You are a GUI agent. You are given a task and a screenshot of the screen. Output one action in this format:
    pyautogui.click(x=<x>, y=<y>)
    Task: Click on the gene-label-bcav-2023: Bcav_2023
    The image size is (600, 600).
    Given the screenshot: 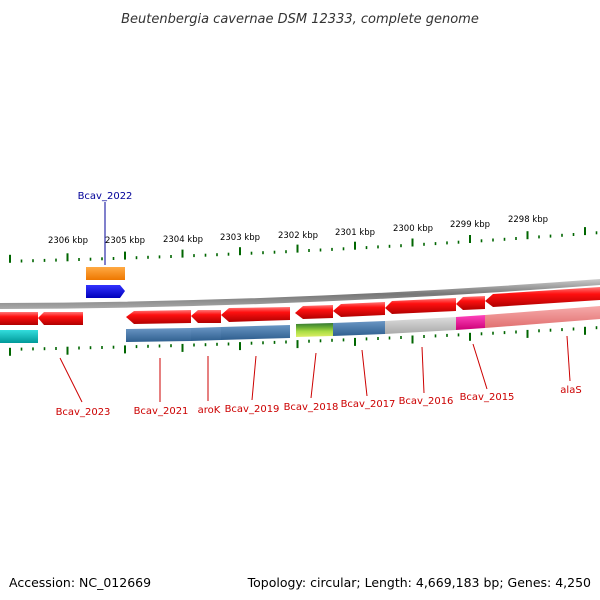 What is the action you would take?
    pyautogui.click(x=83, y=412)
    